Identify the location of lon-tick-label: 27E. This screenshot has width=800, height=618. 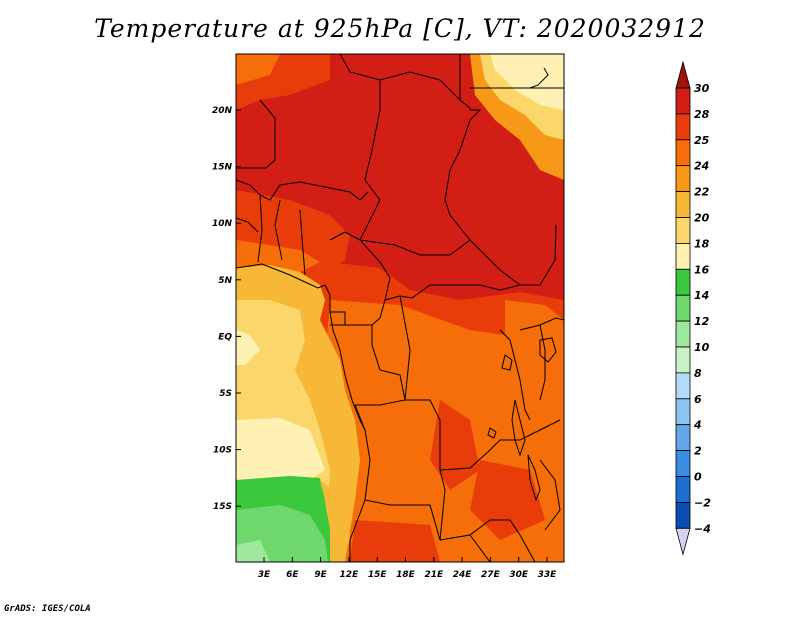
(491, 575).